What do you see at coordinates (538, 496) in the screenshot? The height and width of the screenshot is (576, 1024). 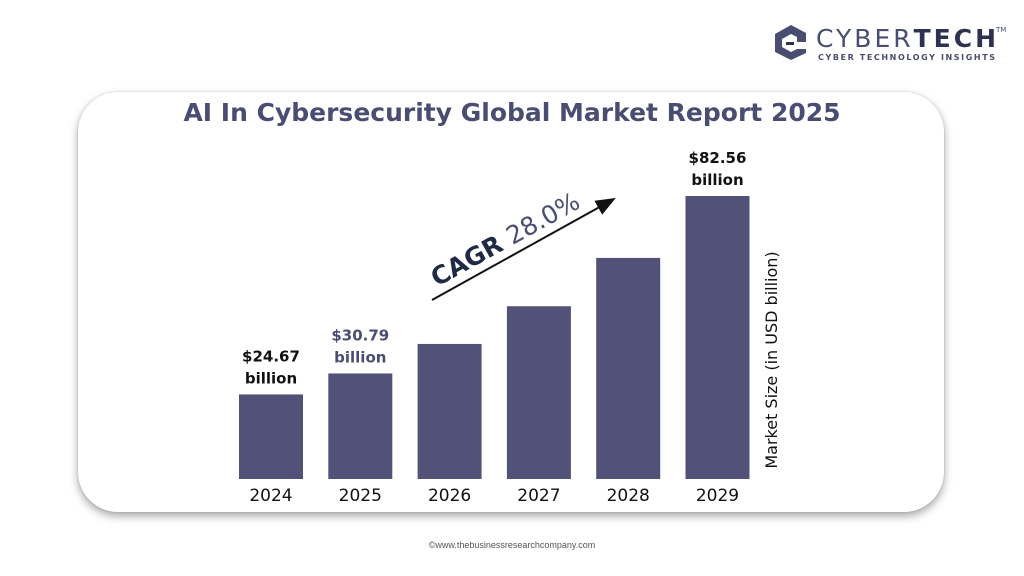 I see `x-tick-label-2027: 2027` at bounding box center [538, 496].